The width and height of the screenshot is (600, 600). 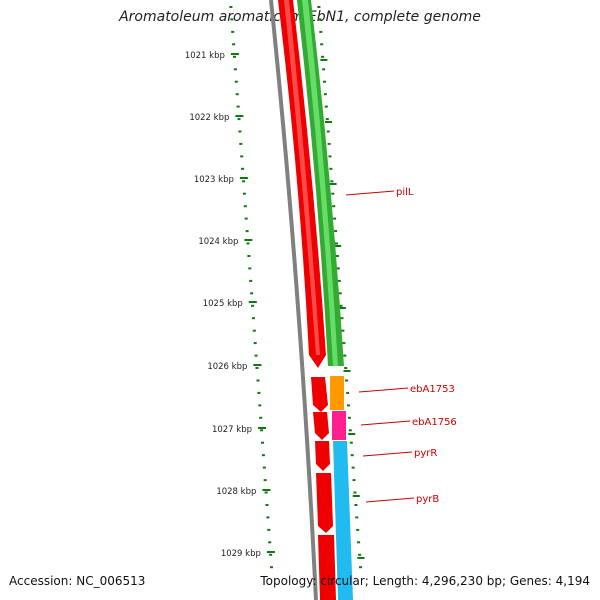 What do you see at coordinates (241, 554) in the screenshot?
I see `scale-label: 1029 kbp` at bounding box center [241, 554].